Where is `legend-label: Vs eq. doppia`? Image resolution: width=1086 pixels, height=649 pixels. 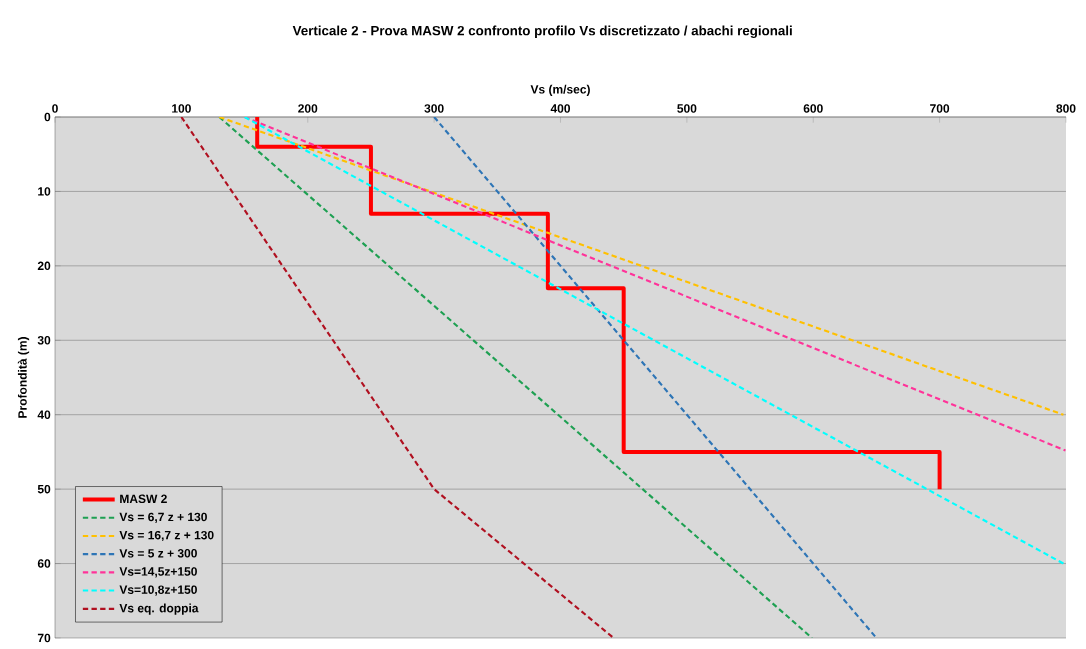
legend-label: Vs eq. doppia is located at coordinates (159, 609).